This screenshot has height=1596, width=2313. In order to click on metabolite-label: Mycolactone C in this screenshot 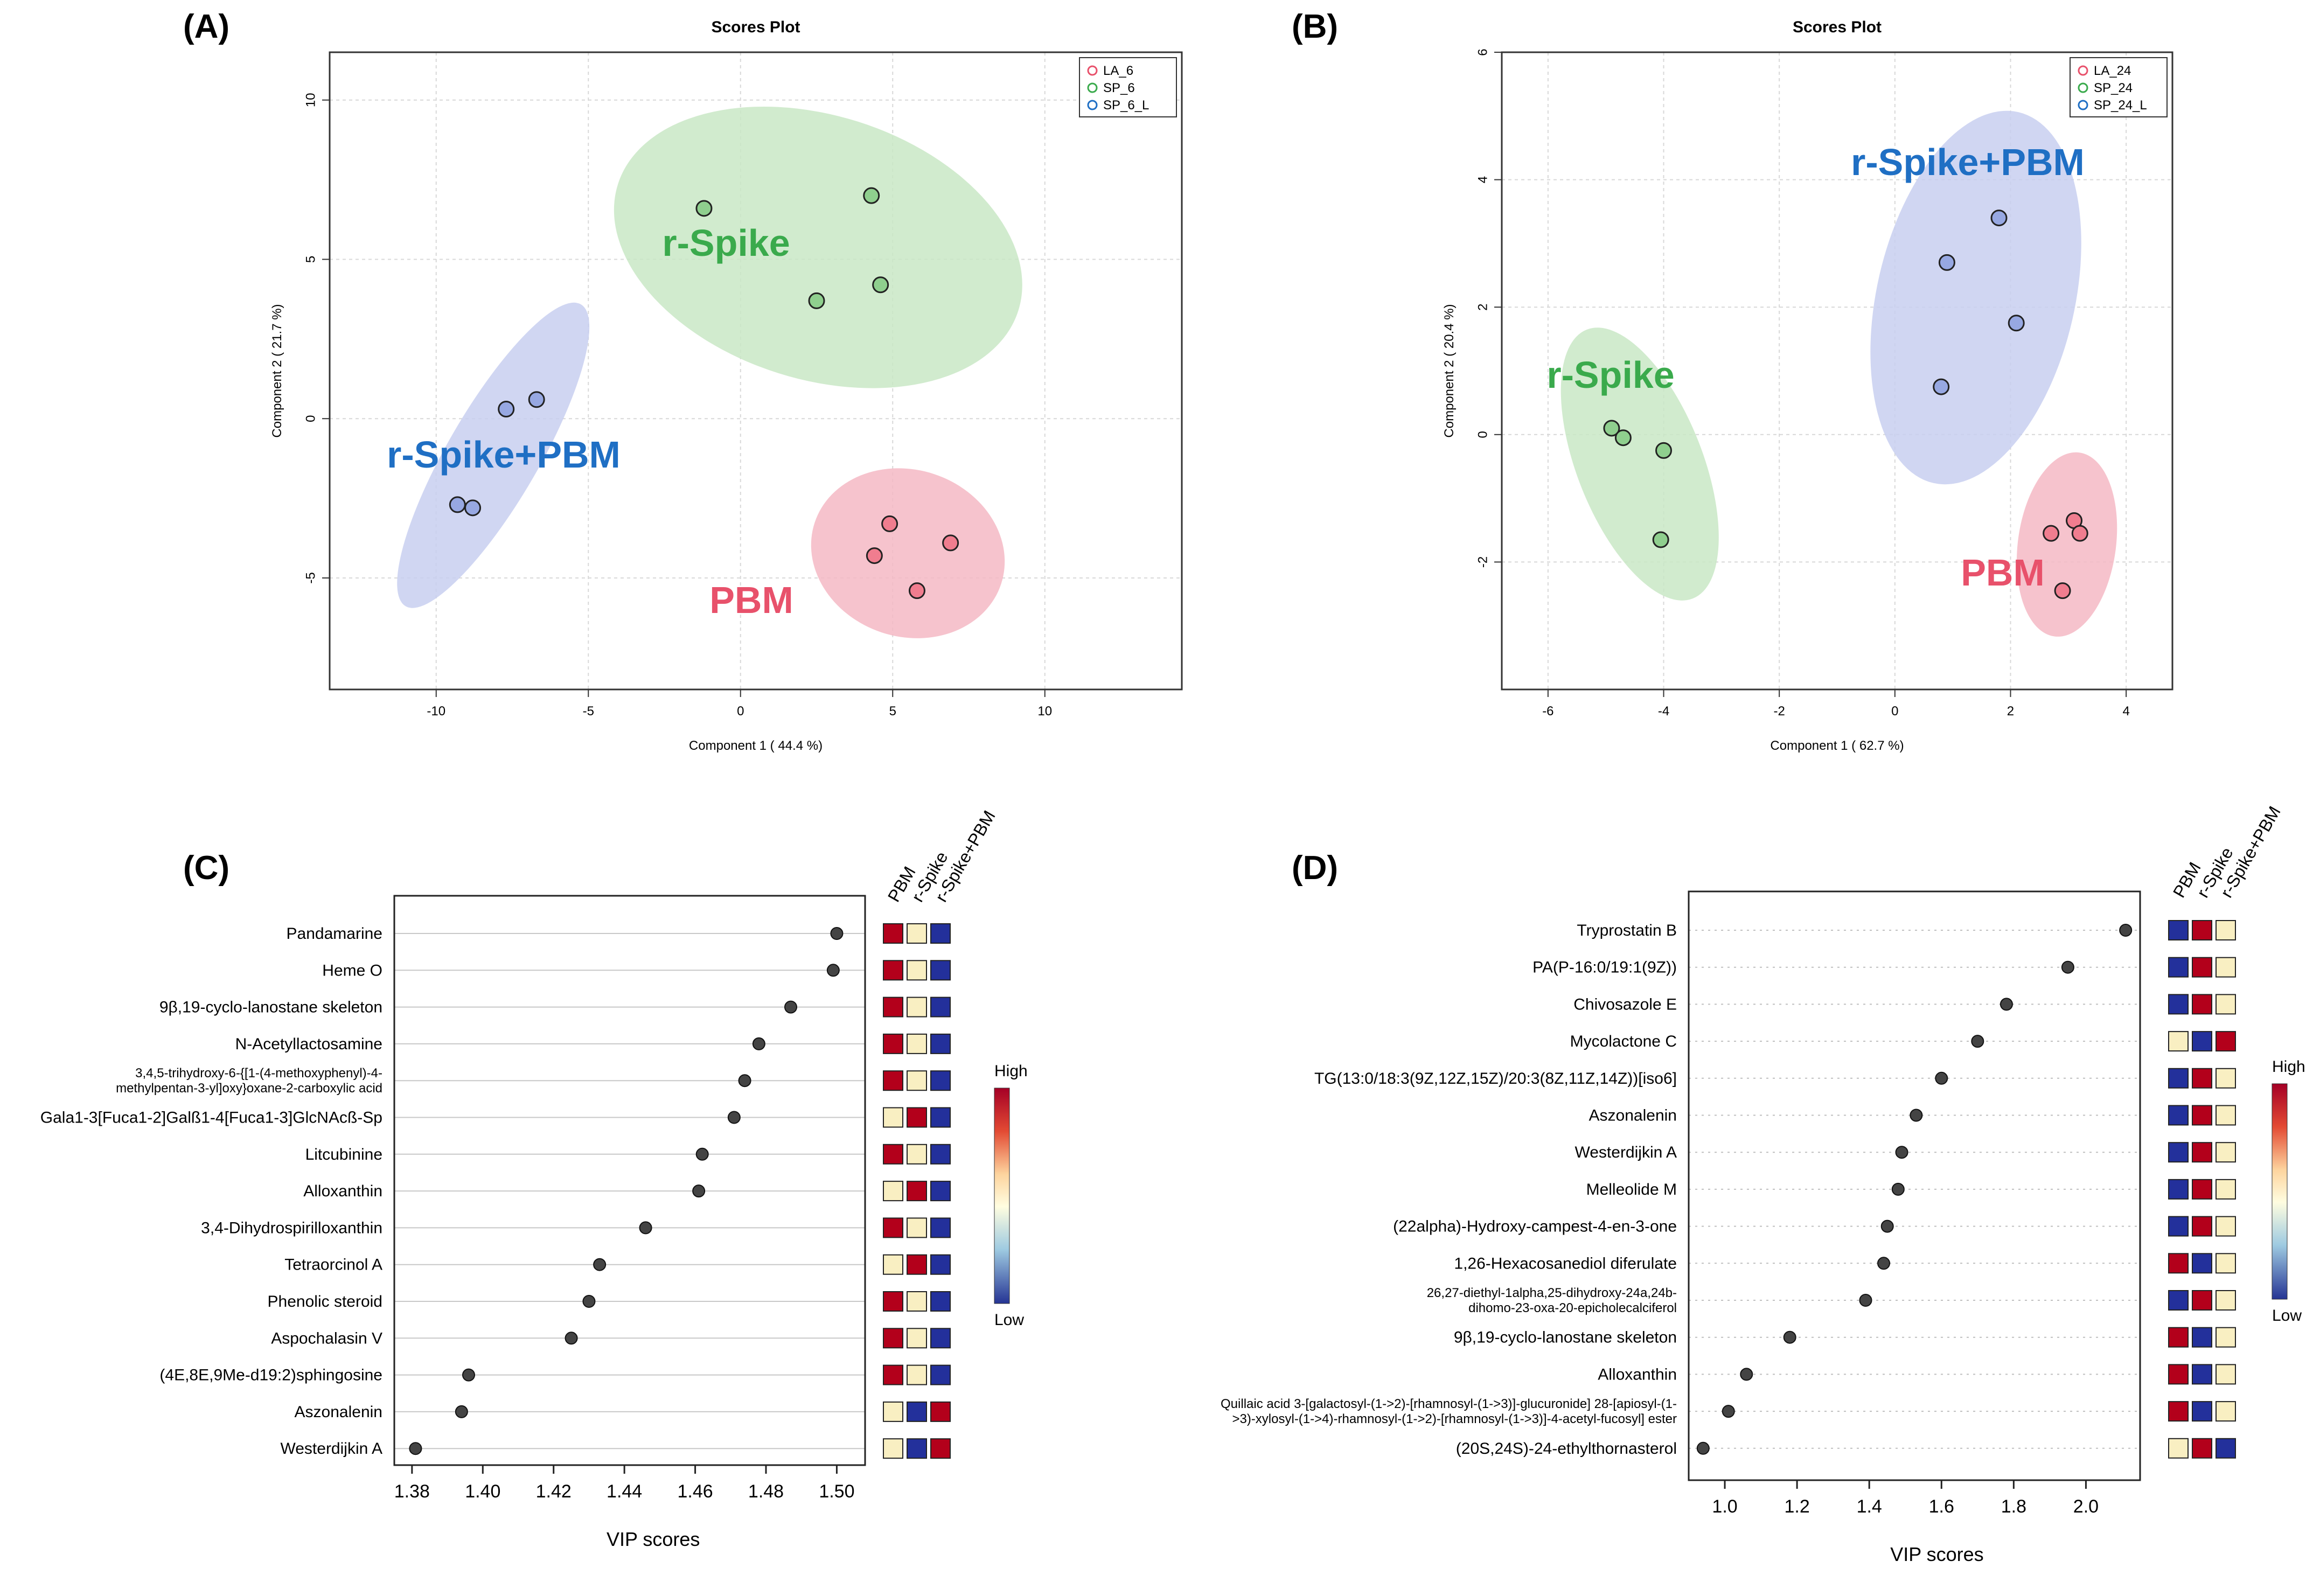, I will do `click(1624, 1041)`.